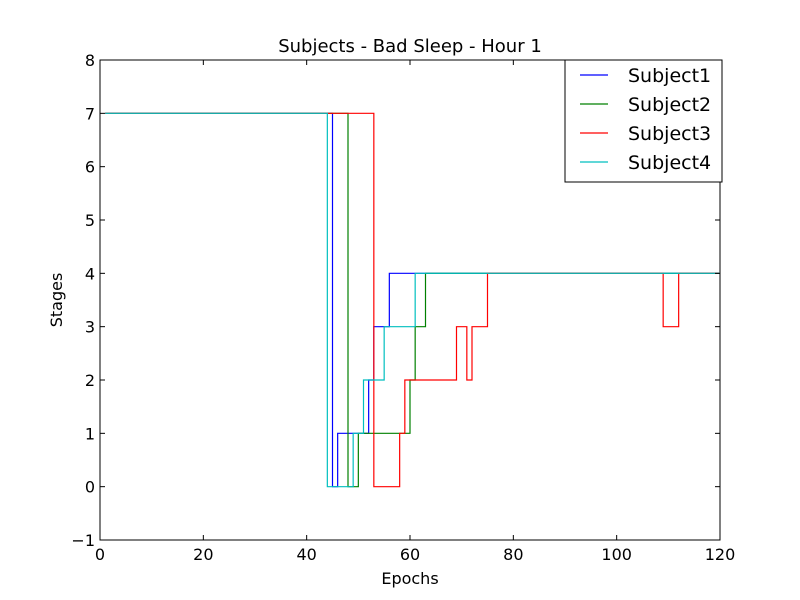 This screenshot has height=600, width=800. Describe the element at coordinates (83, 540) in the screenshot. I see `y-tick-label: −1` at that location.